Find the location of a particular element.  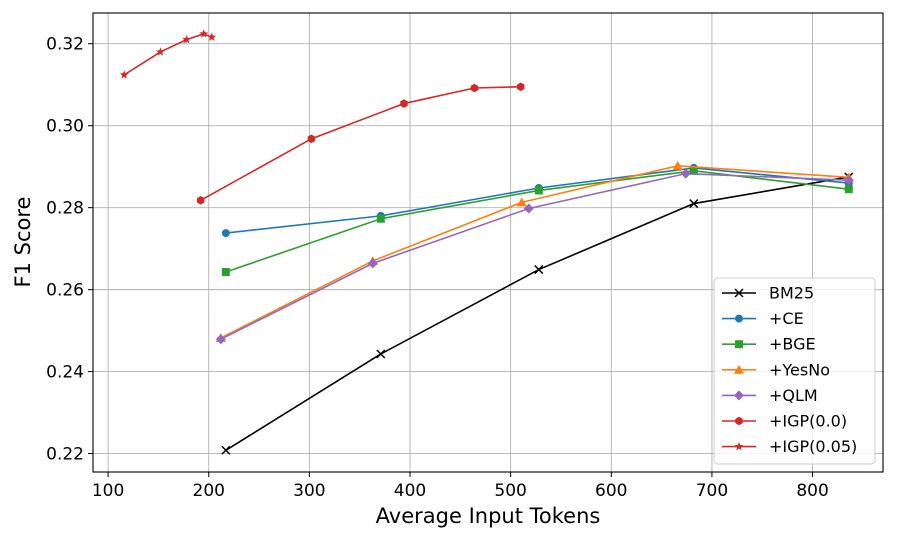

x-tick-label: 400 is located at coordinates (410, 491).